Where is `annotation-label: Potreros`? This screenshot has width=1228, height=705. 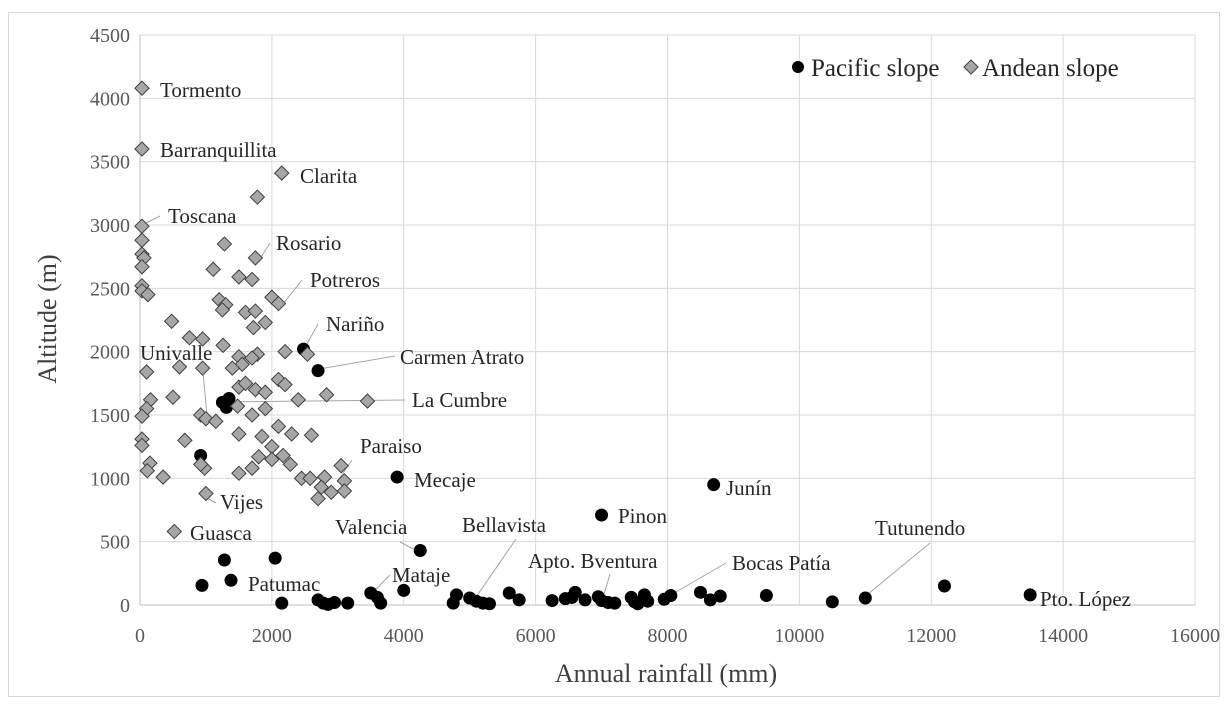 annotation-label: Potreros is located at coordinates (345, 280).